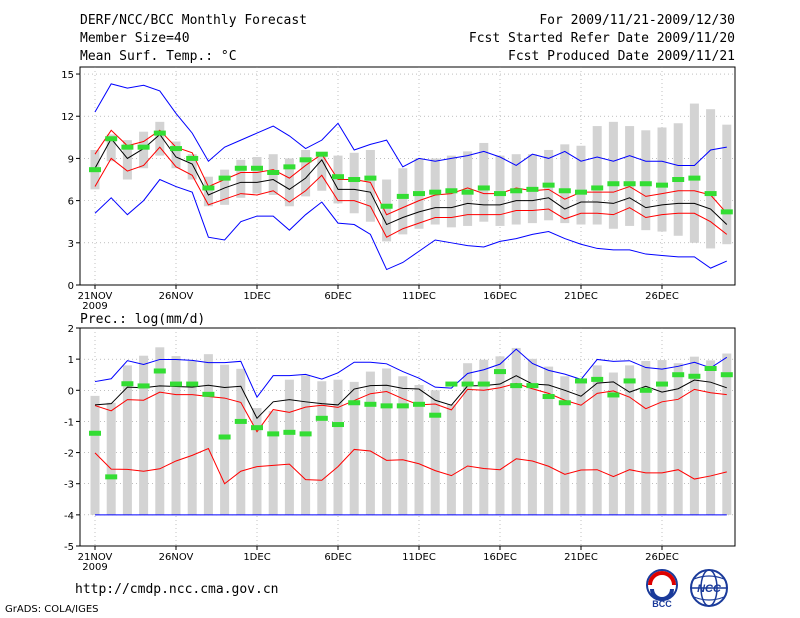  What do you see at coordinates (135, 38) in the screenshot?
I see `member-size: Member Size=40` at bounding box center [135, 38].